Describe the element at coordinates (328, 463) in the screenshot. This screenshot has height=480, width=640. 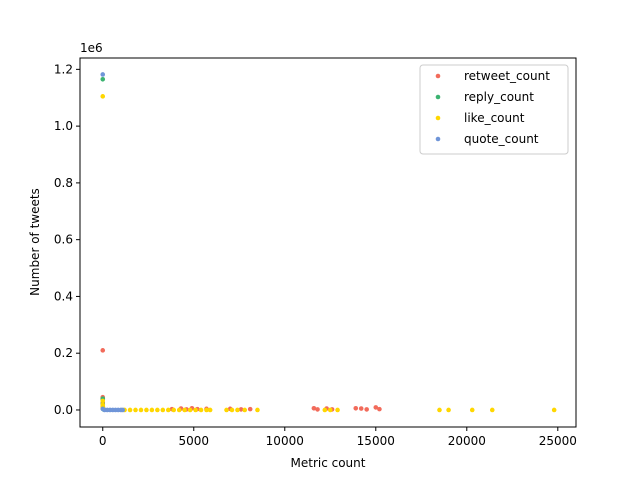
I see `x-axis-label: Metric count` at that location.